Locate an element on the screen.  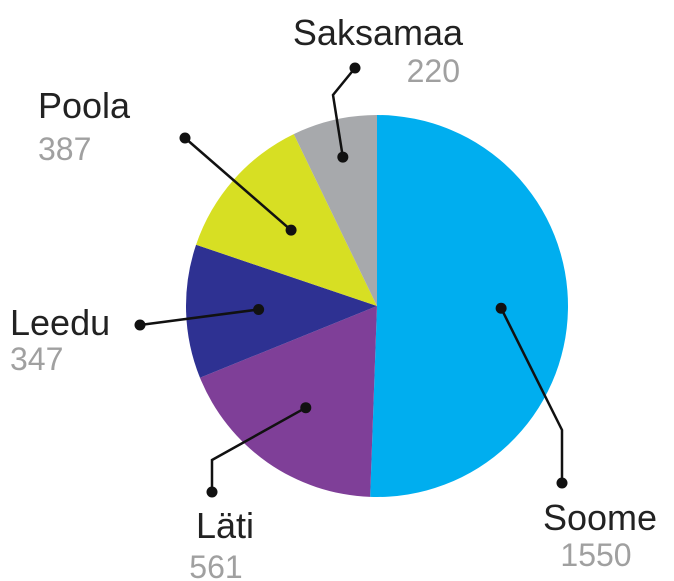
slice-value: 387 is located at coordinates (64, 149).